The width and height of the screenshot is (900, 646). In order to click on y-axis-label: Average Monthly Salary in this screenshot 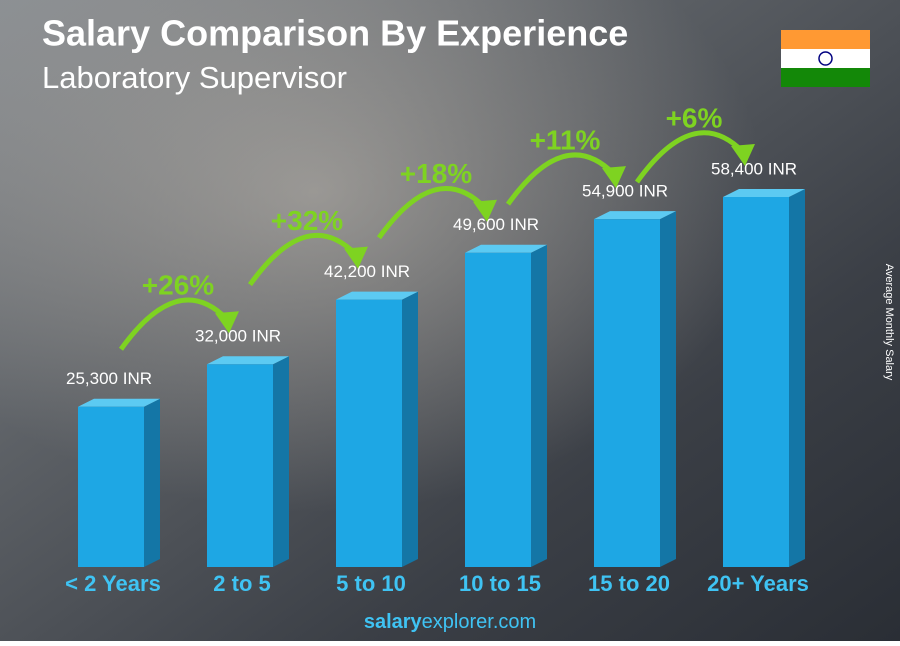, I will do `click(889, 322)`.